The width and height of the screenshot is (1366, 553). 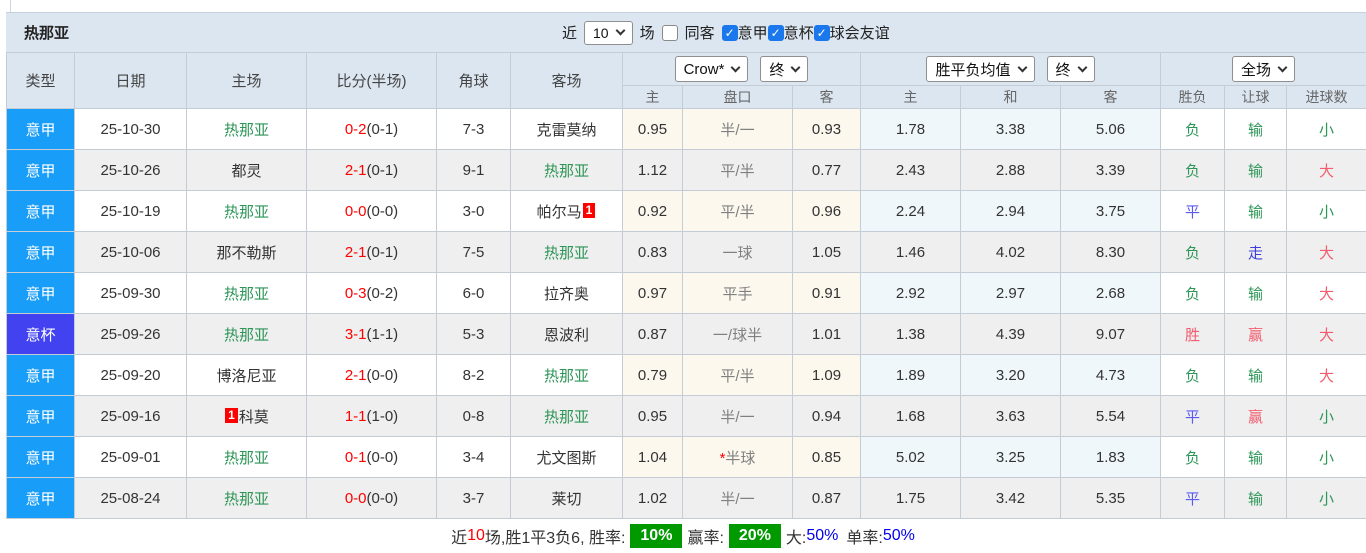 What do you see at coordinates (356, 457) in the screenshot?
I see `fulltime-score: 0-1` at bounding box center [356, 457].